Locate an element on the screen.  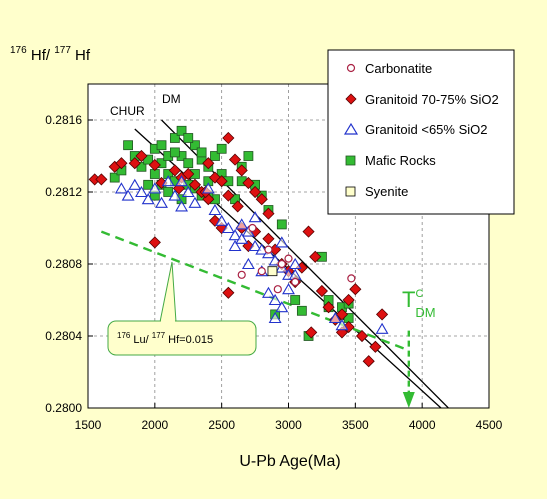
legend-item-syenite: Syenite is located at coordinates (376, 191).